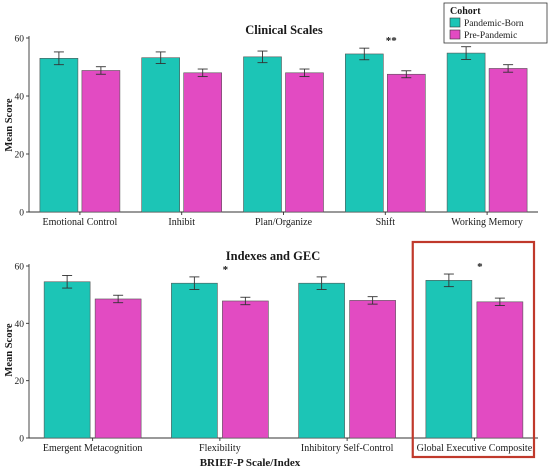  Describe the element at coordinates (262, 134) in the screenshot. I see `bar-pandemic-born-plan-organize` at that location.